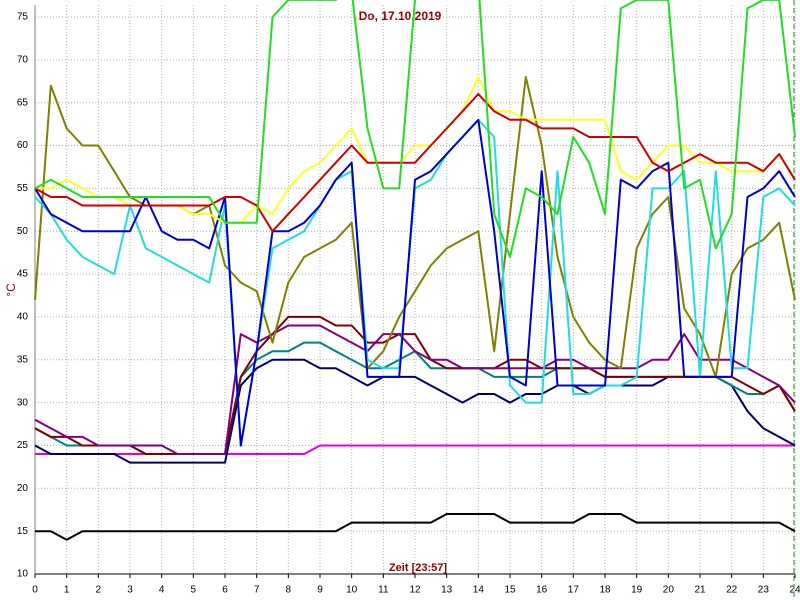 The width and height of the screenshot is (800, 600). I want to click on y-tick-label: 40, so click(23, 317).